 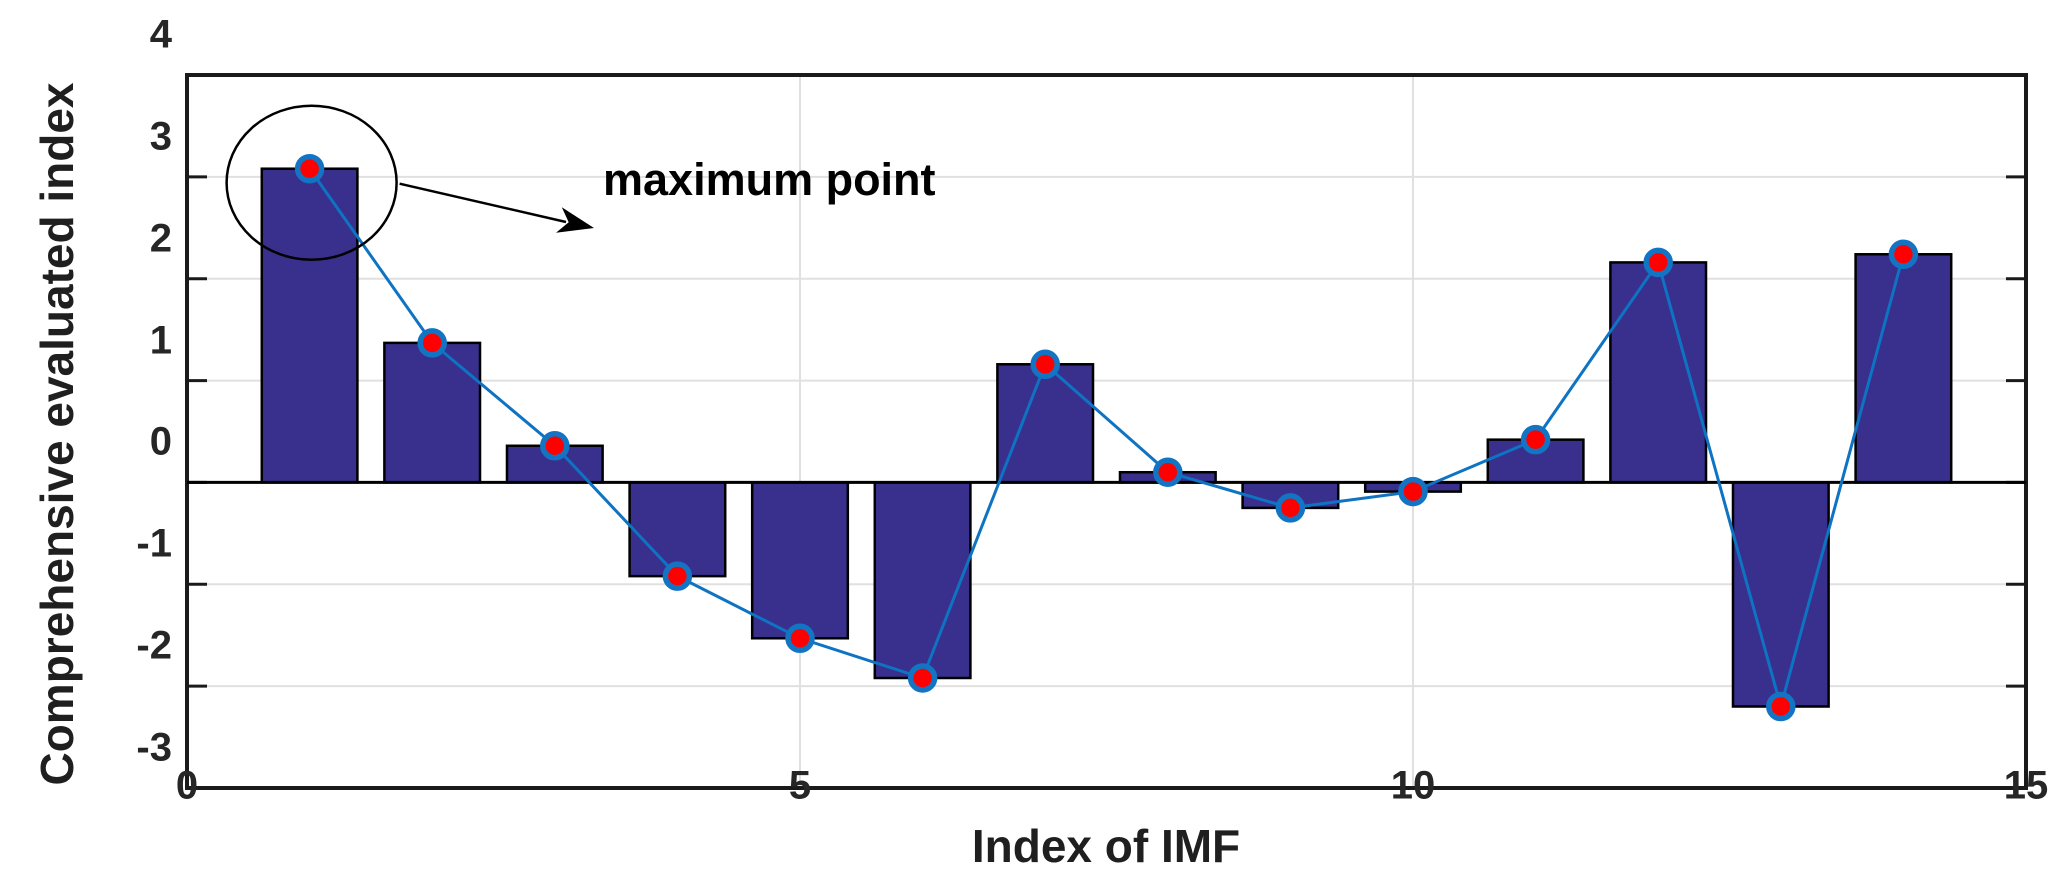 I want to click on y-tick-label: -2, so click(x=154, y=645).